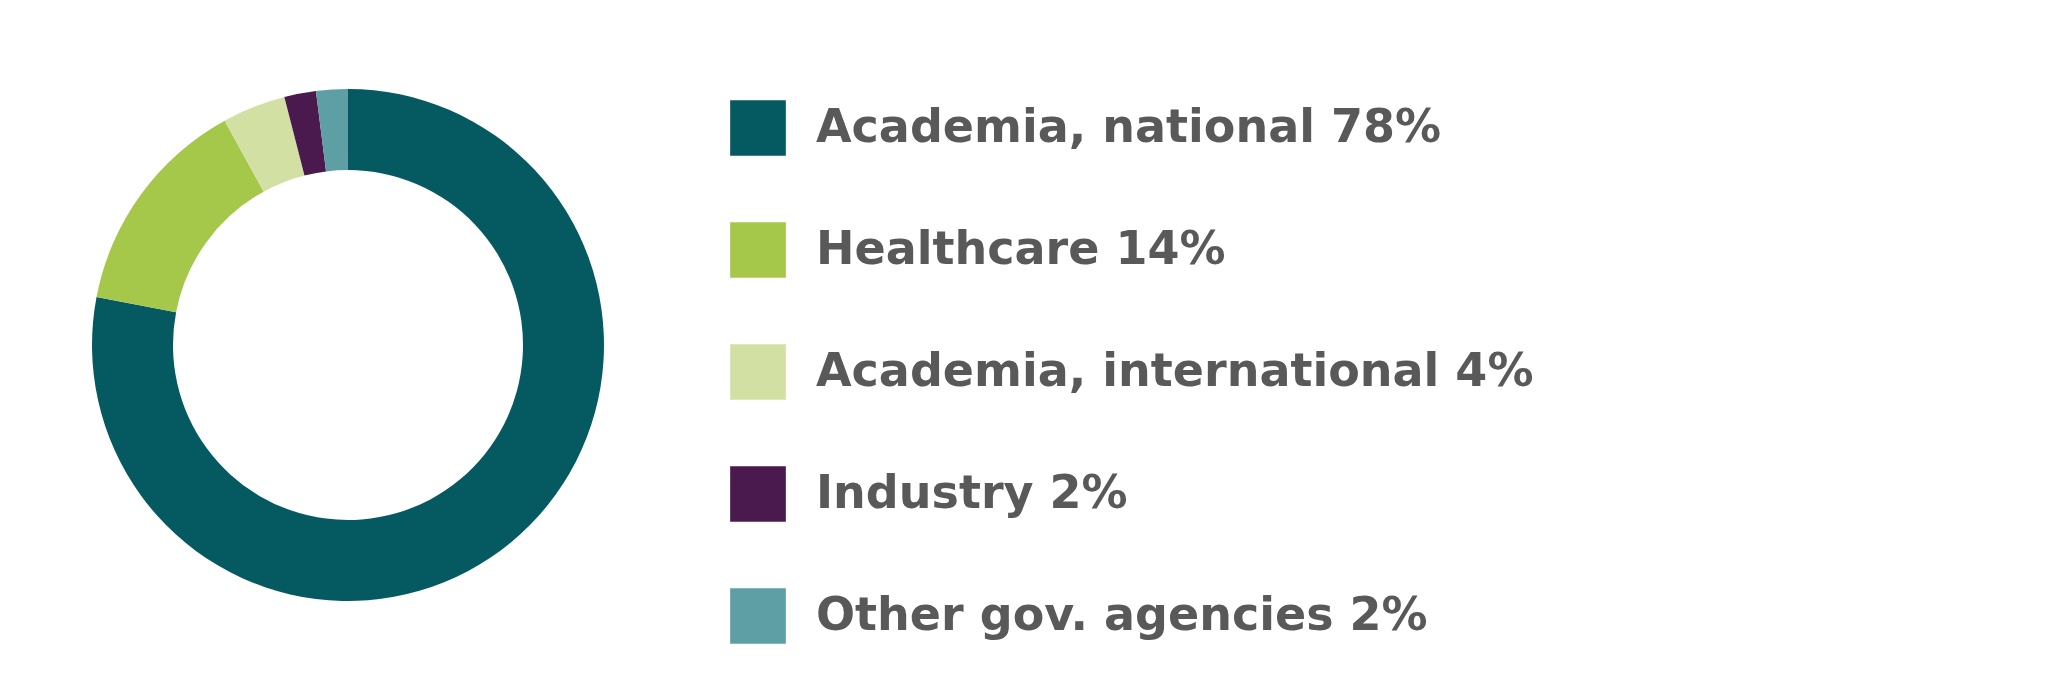 The height and width of the screenshot is (689, 2048). What do you see at coordinates (1021, 248) in the screenshot?
I see `legend-label: Healthcare 14%` at bounding box center [1021, 248].